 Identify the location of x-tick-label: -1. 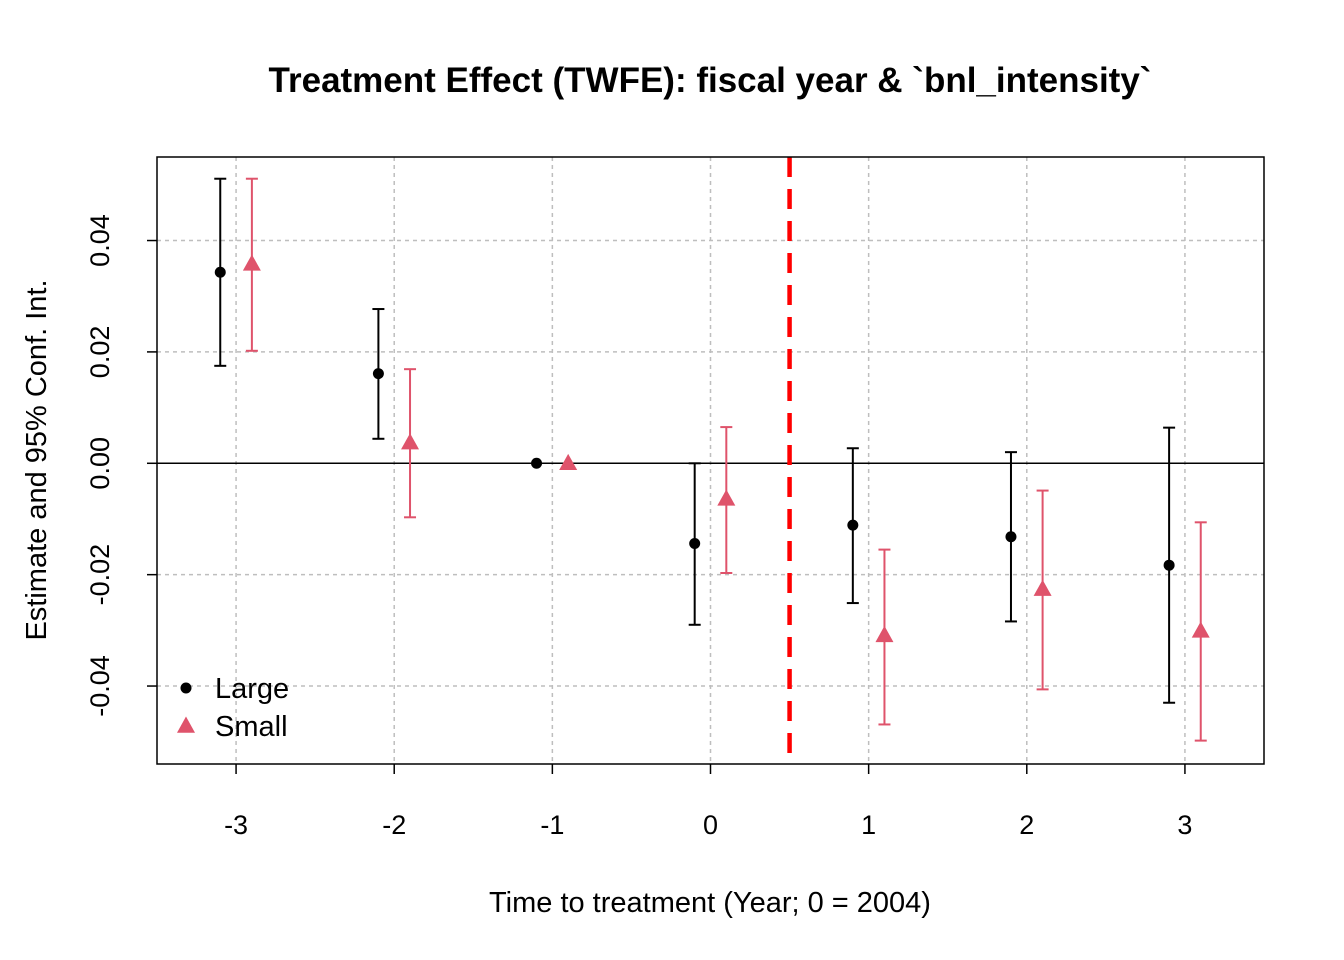
(552, 825).